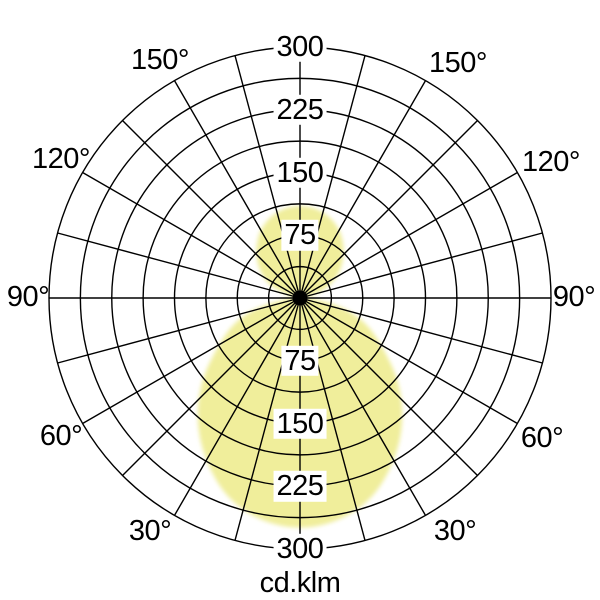 This screenshot has width=600, height=600. What do you see at coordinates (300, 548) in the screenshot?
I see `radial-tick-label-bottom-300: 300` at bounding box center [300, 548].